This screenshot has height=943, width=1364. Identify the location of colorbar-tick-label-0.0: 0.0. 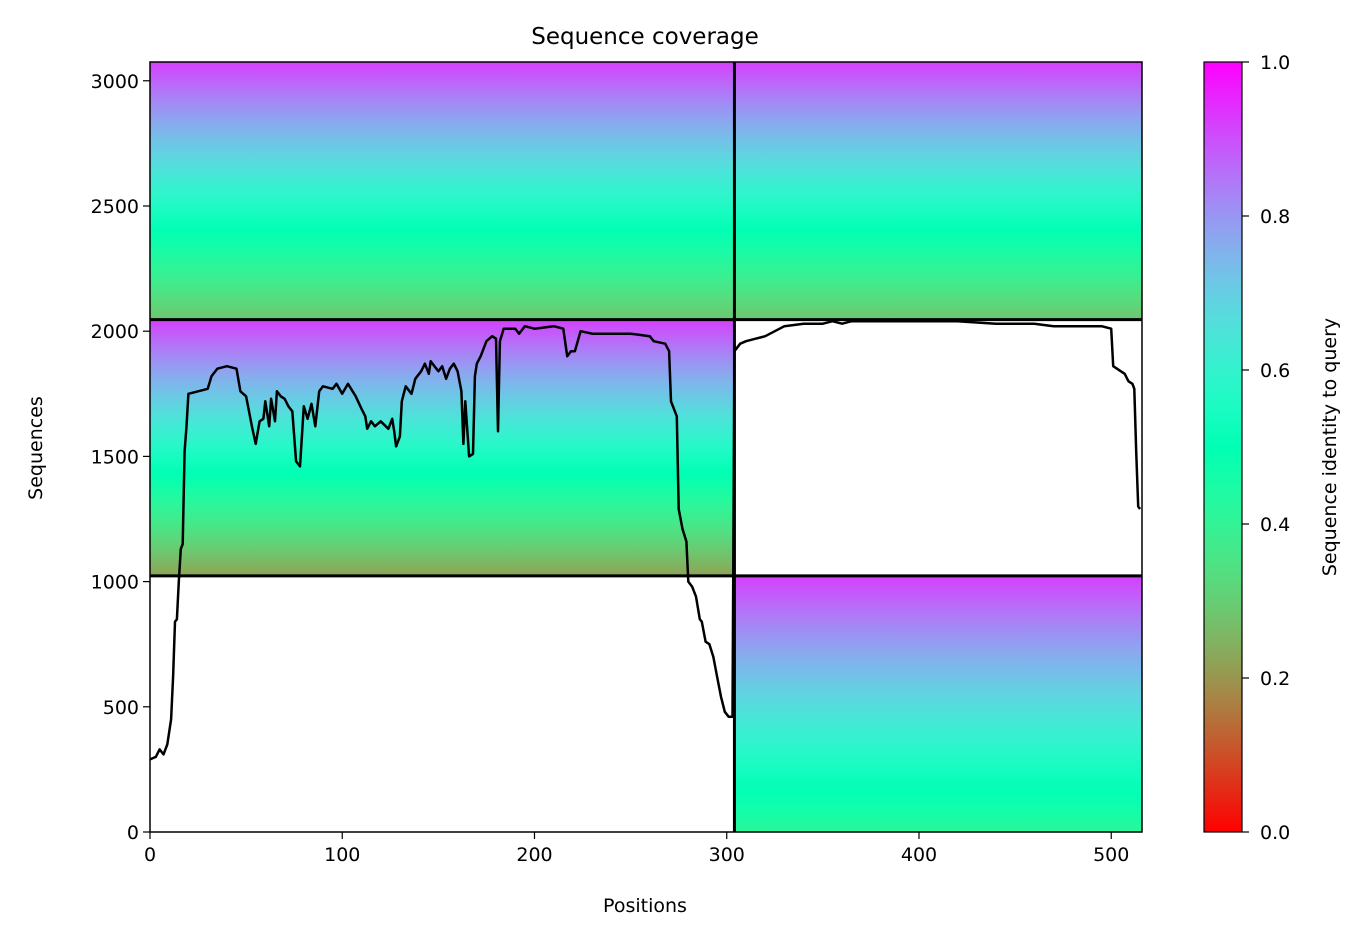
(1275, 833).